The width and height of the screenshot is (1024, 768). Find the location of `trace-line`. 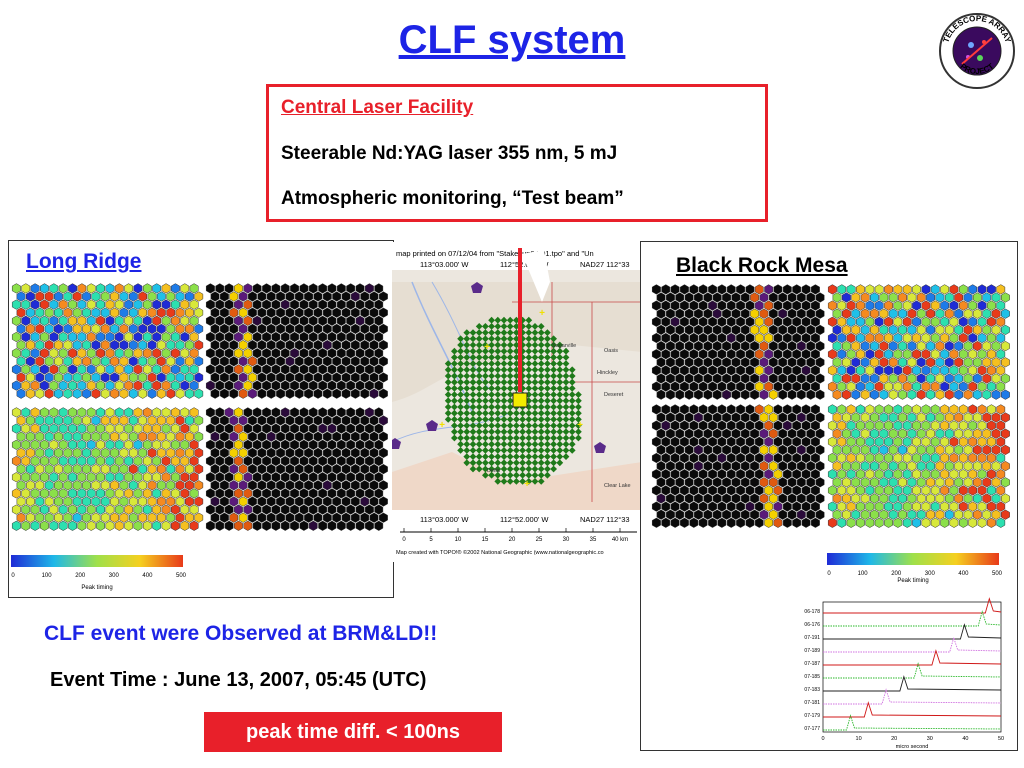

trace-line is located at coordinates (912, 722).